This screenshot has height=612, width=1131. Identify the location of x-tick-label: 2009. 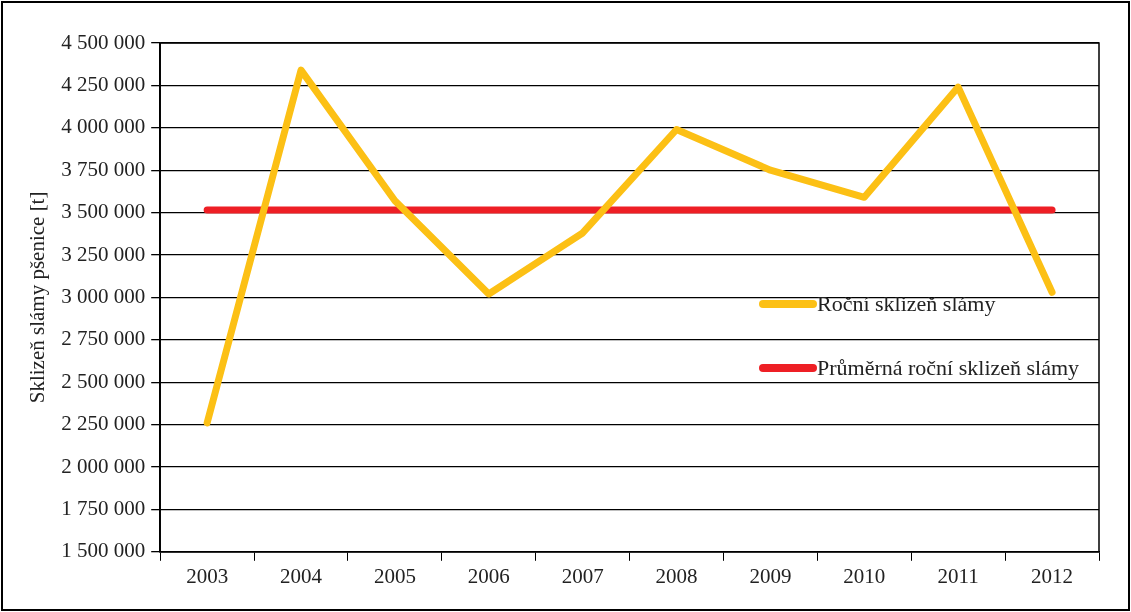
(770, 575).